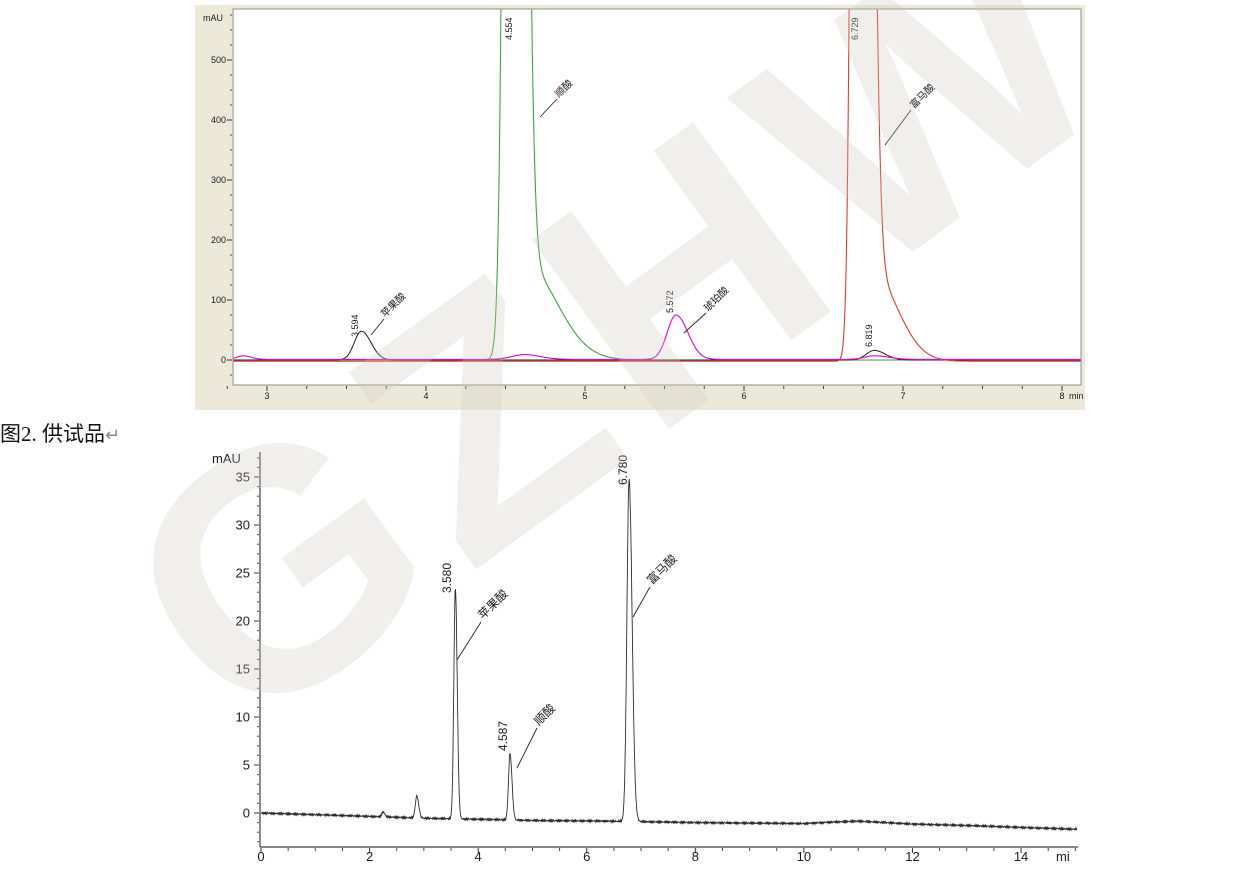 This screenshot has height=884, width=1235. Describe the element at coordinates (260, 856) in the screenshot. I see `x-tick-label: 0` at that location.